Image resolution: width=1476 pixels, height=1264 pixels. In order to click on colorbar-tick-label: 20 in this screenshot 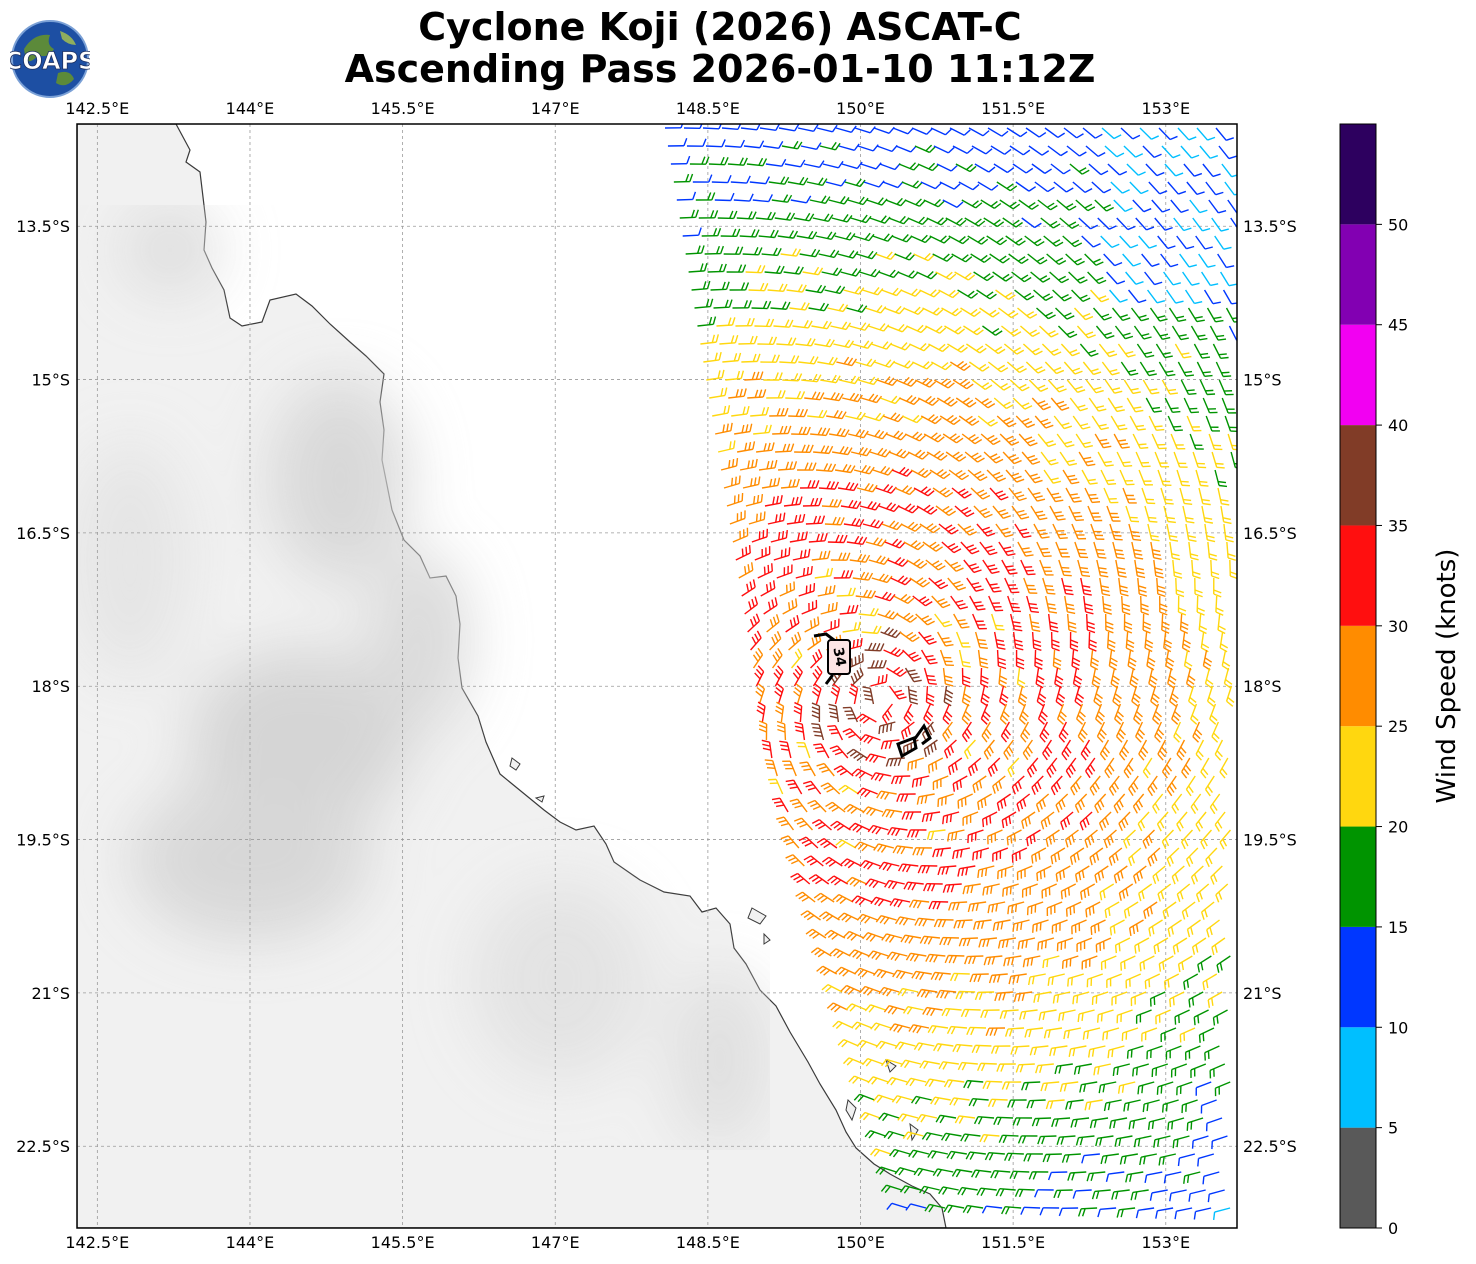, I will do `click(1398, 827)`.